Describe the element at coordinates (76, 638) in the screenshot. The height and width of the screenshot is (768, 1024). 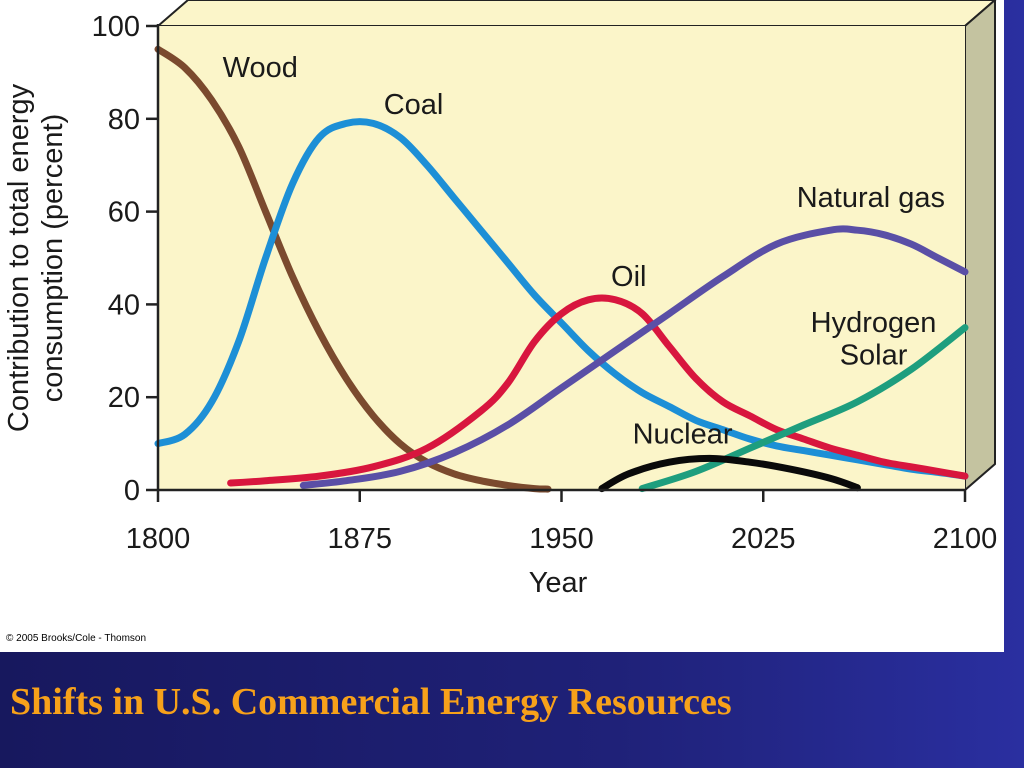
I see `copyright-notice: © 2005 Brooks/Cole - Thomson` at that location.